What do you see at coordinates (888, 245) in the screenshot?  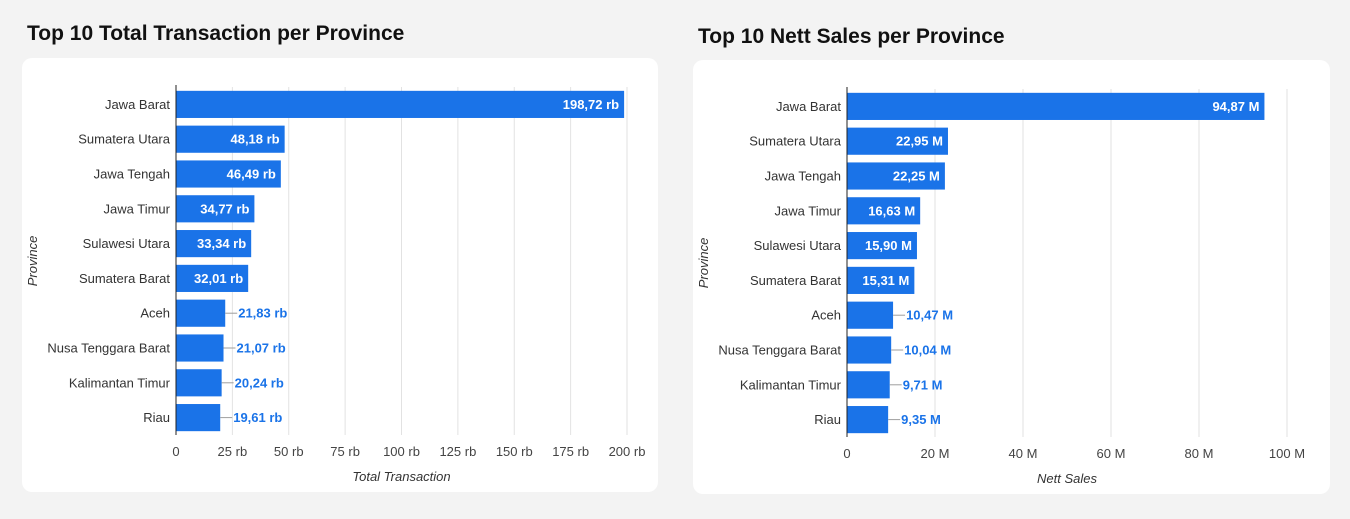 I see `nett-sales-data-label: 15,90 M` at bounding box center [888, 245].